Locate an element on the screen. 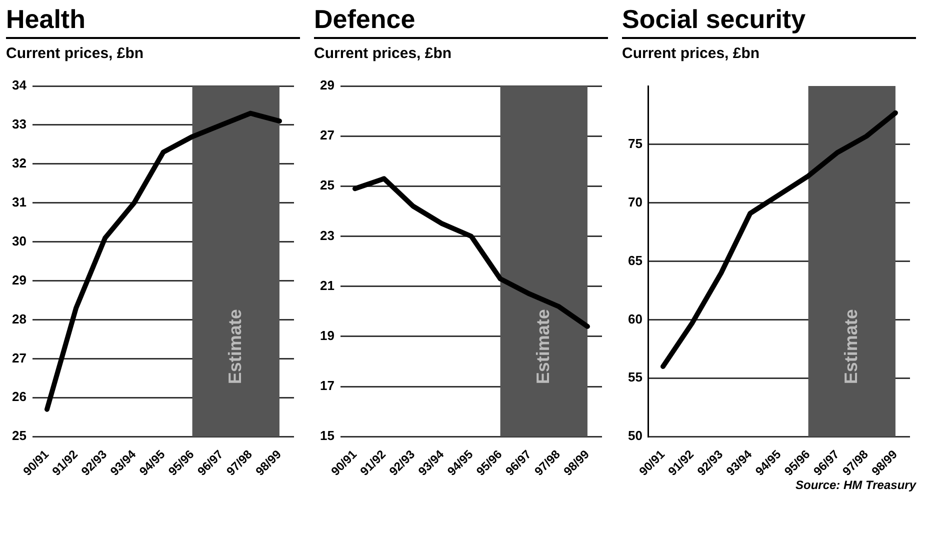 The width and height of the screenshot is (925, 539). y-tick-label: 15 is located at coordinates (327, 436).